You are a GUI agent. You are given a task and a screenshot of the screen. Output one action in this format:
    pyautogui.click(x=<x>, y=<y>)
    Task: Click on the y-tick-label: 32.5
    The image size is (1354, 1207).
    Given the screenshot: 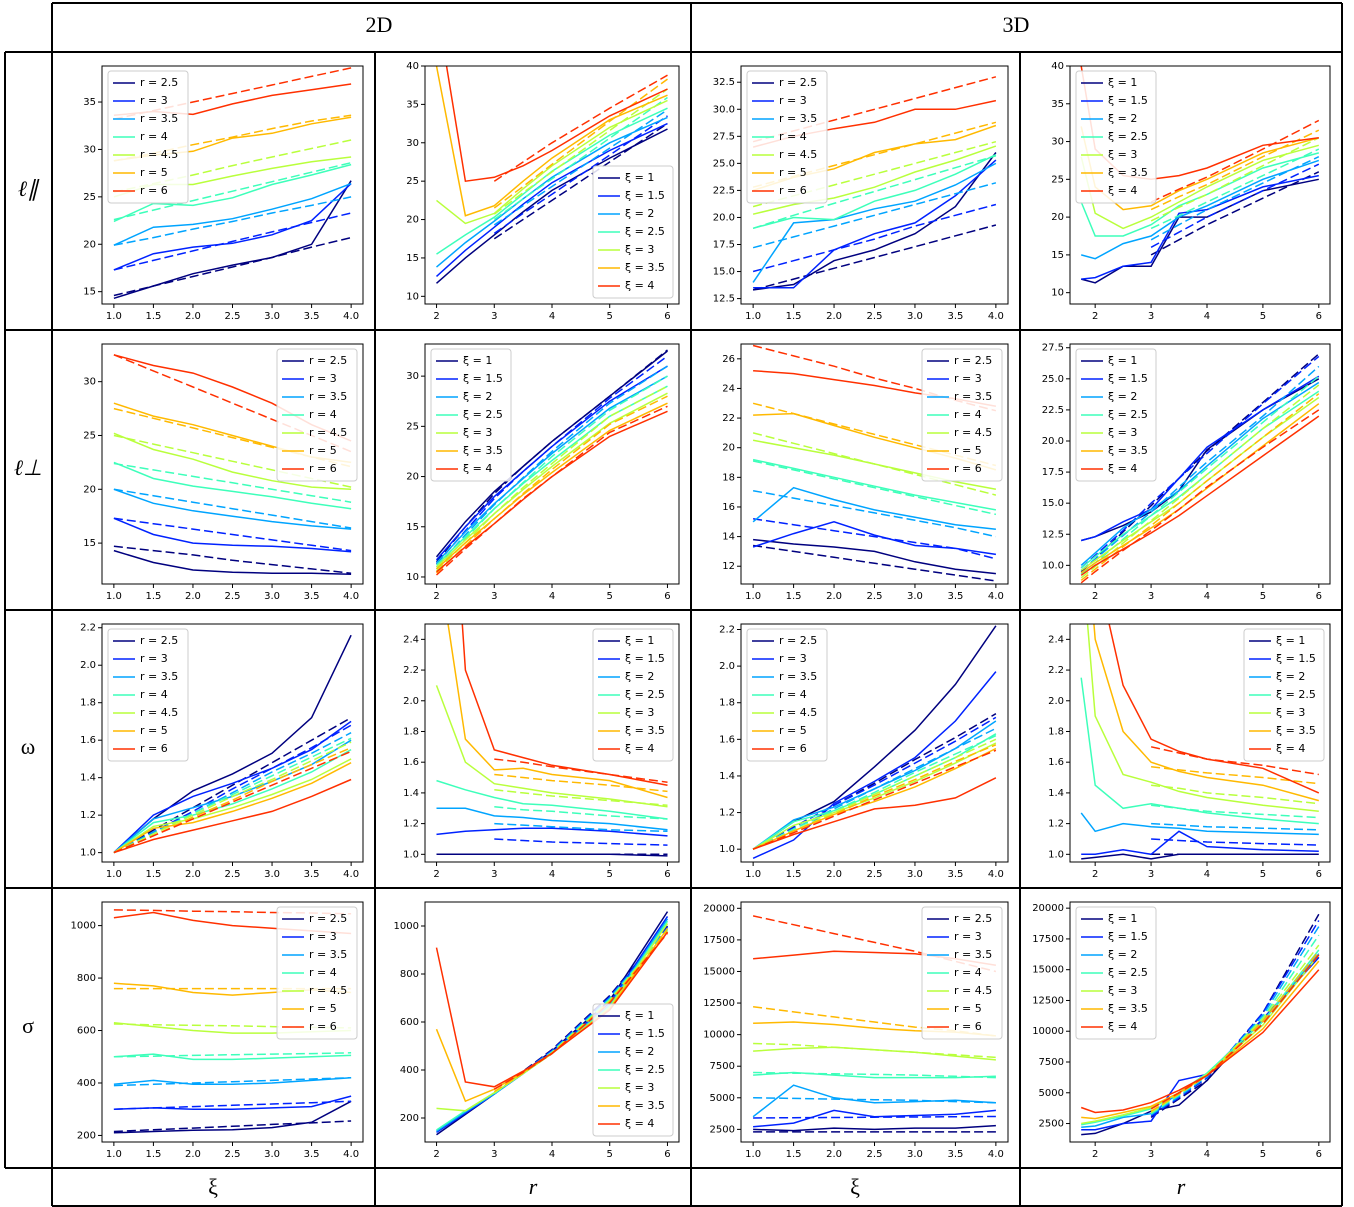 What is the action you would take?
    pyautogui.click(x=724, y=82)
    